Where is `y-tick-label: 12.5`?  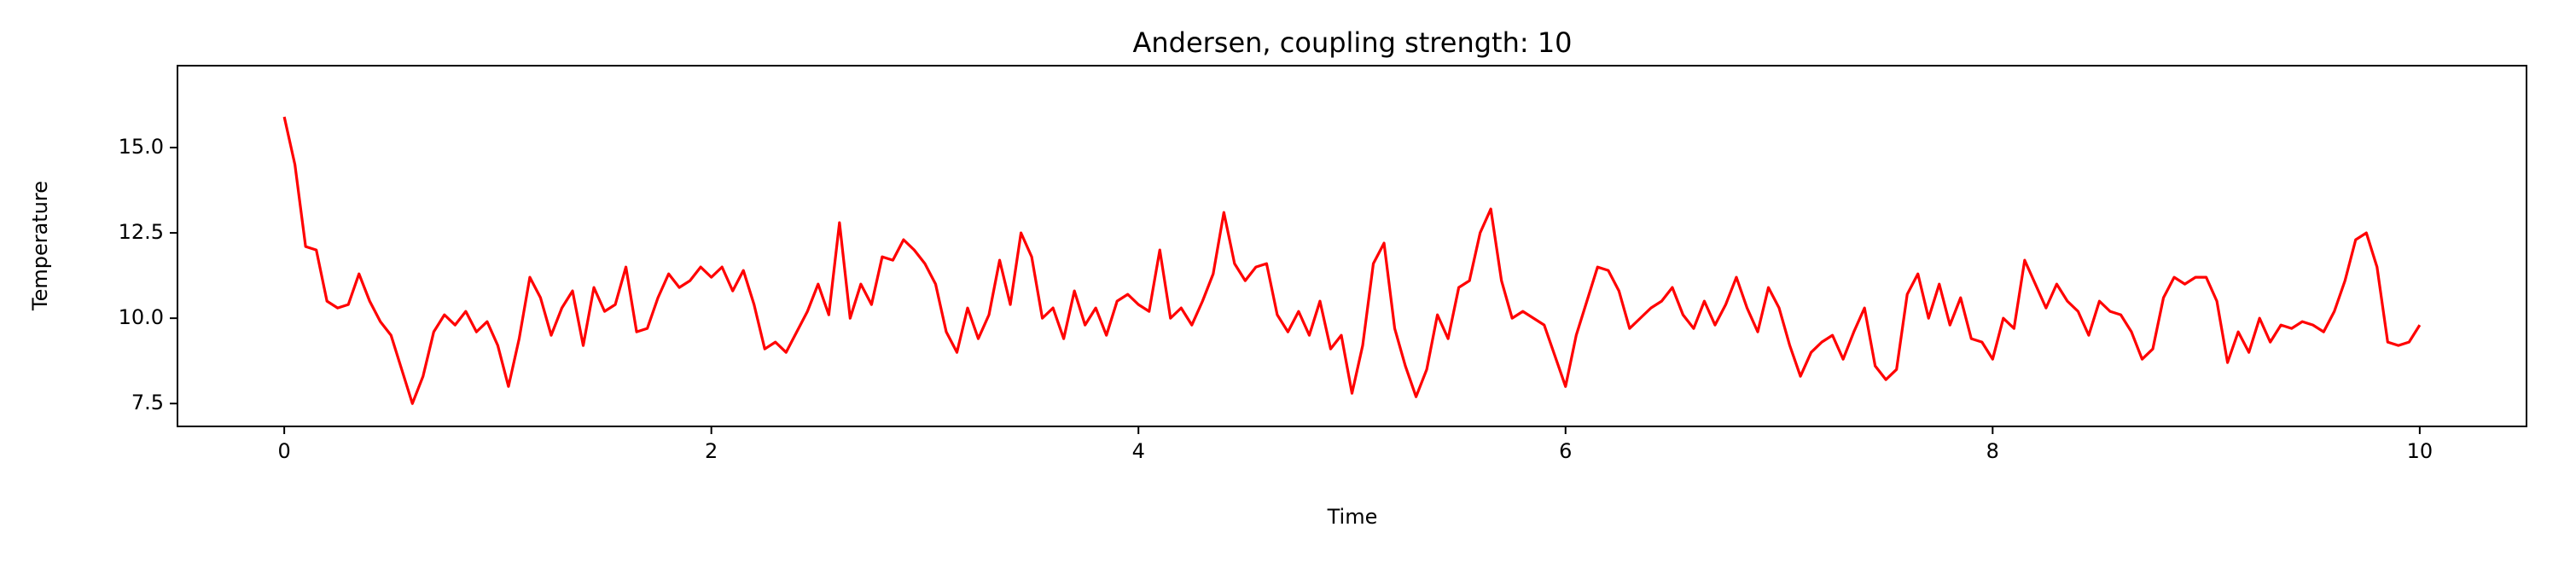
y-tick-label: 12.5 is located at coordinates (141, 232).